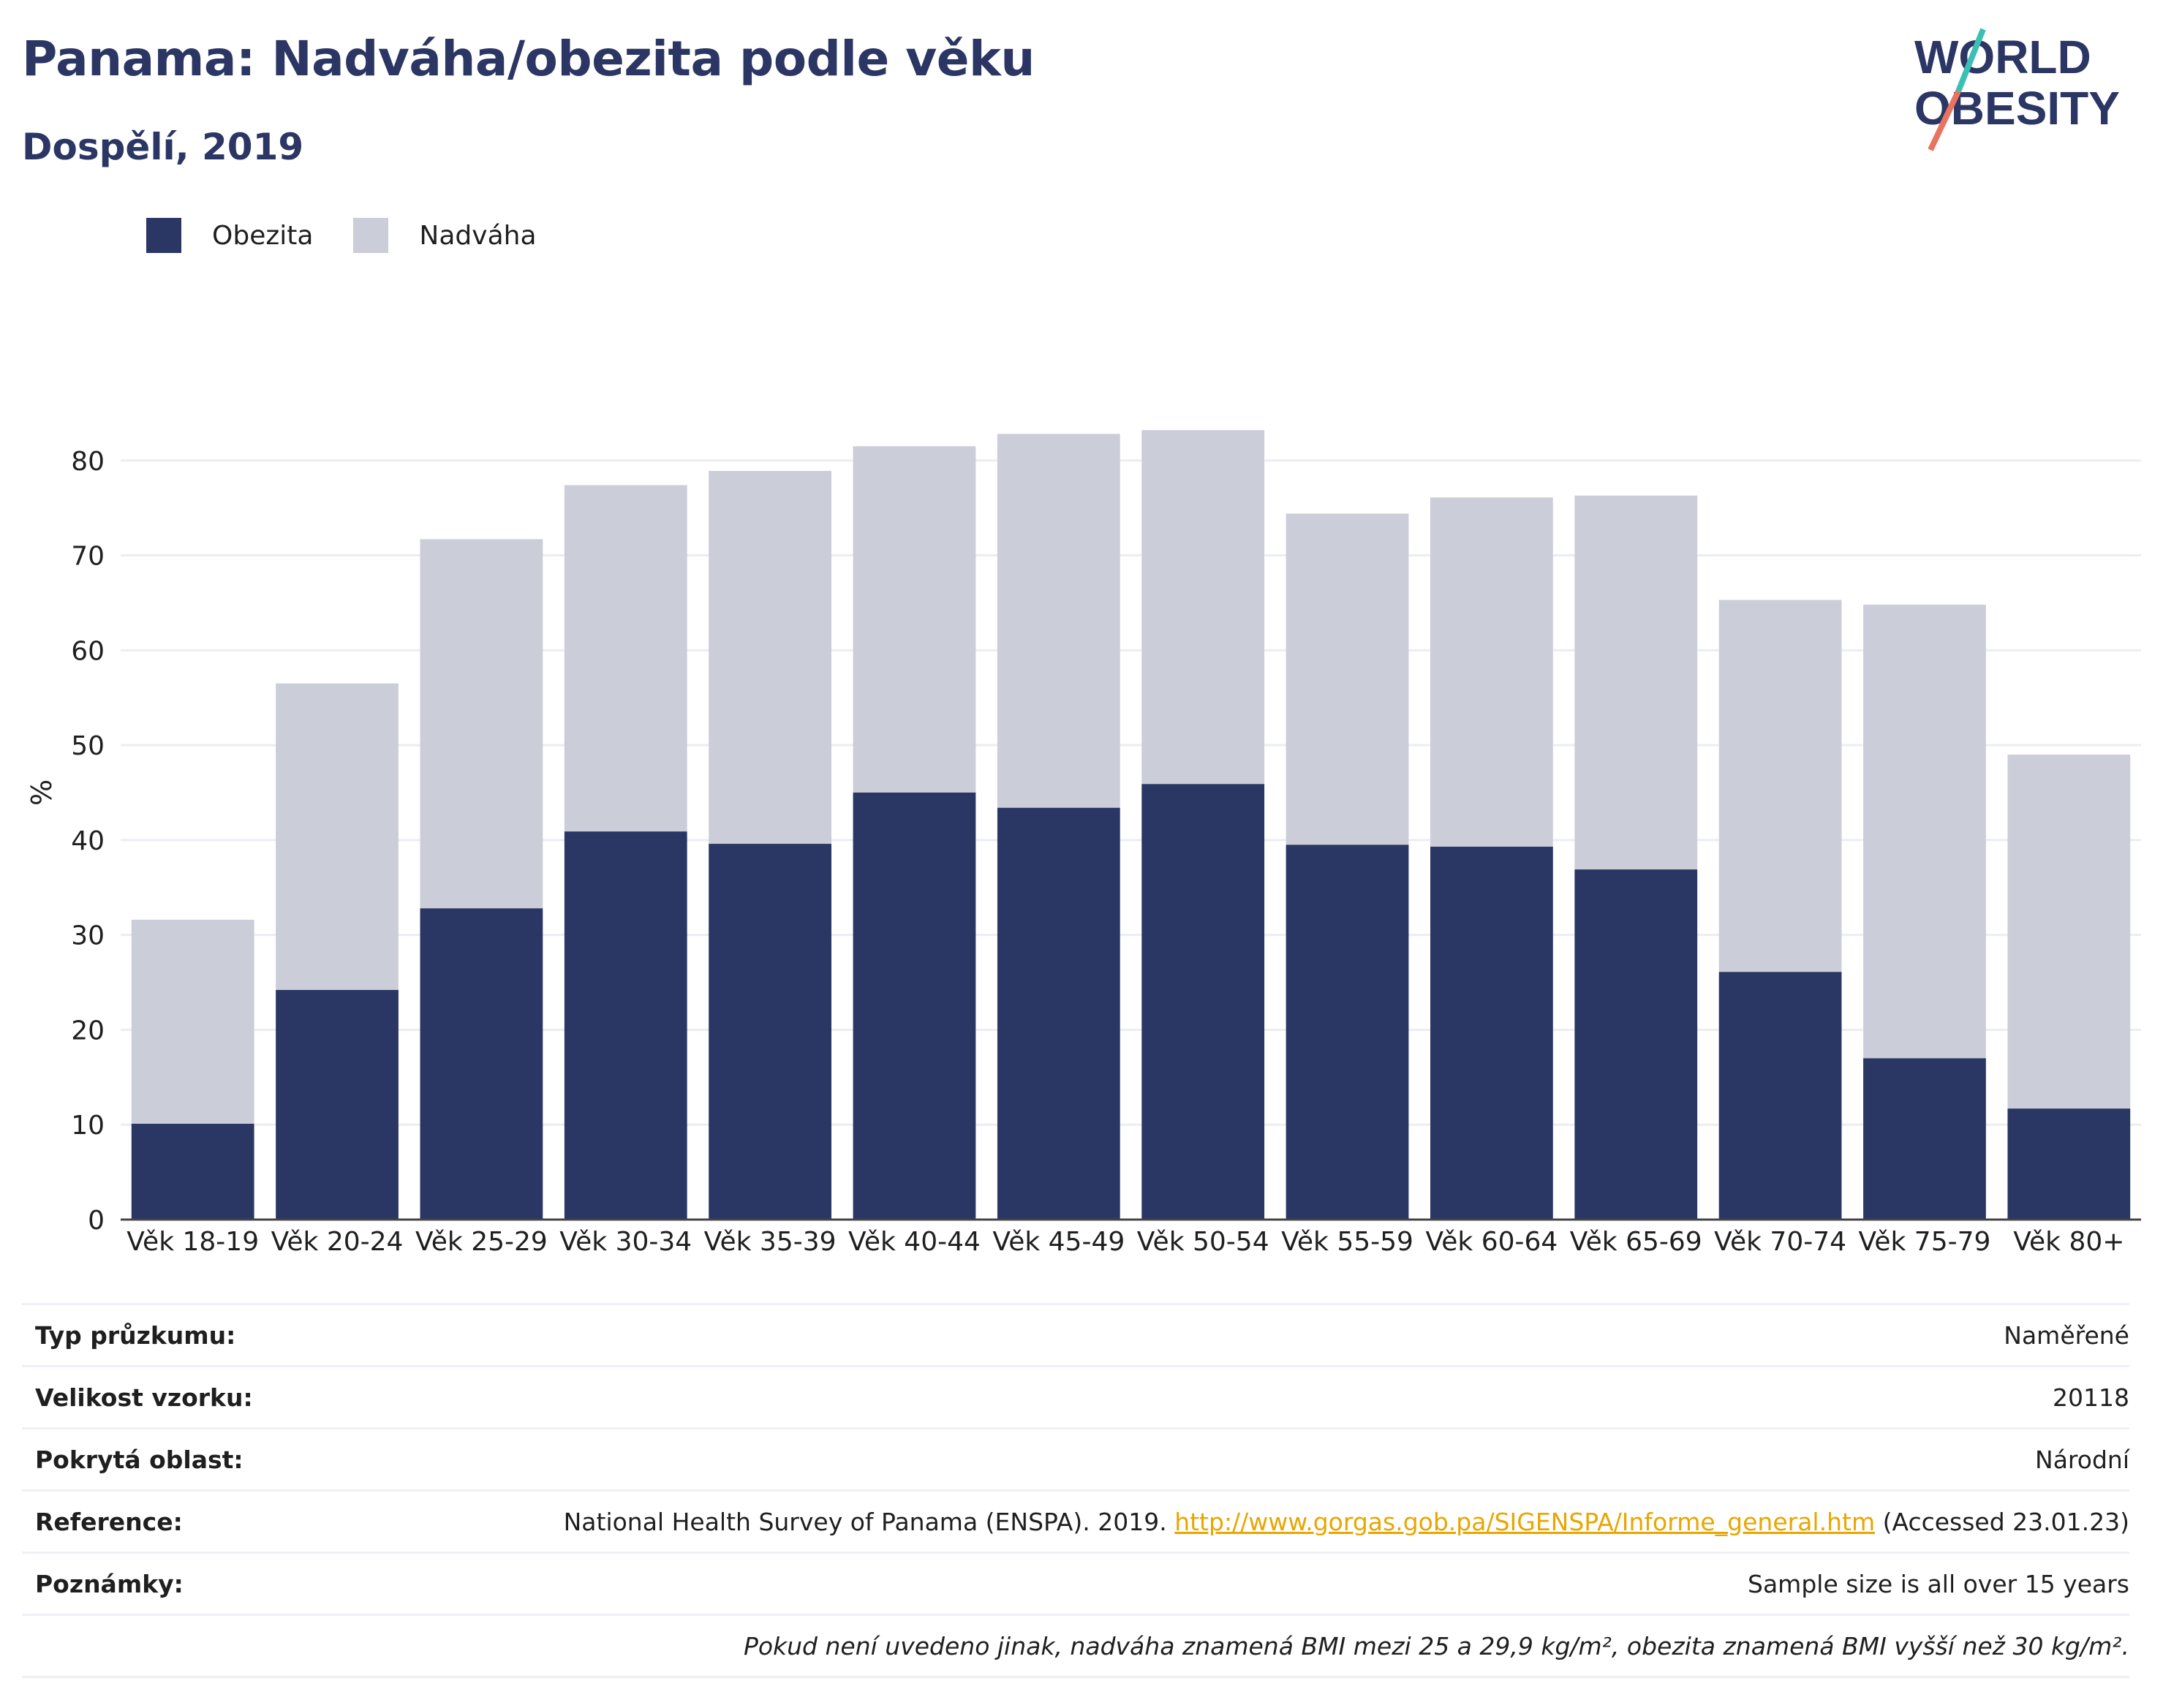 The width and height of the screenshot is (2163, 1708). I want to click on x-tick-label: Věk 65-69, so click(1636, 1242).